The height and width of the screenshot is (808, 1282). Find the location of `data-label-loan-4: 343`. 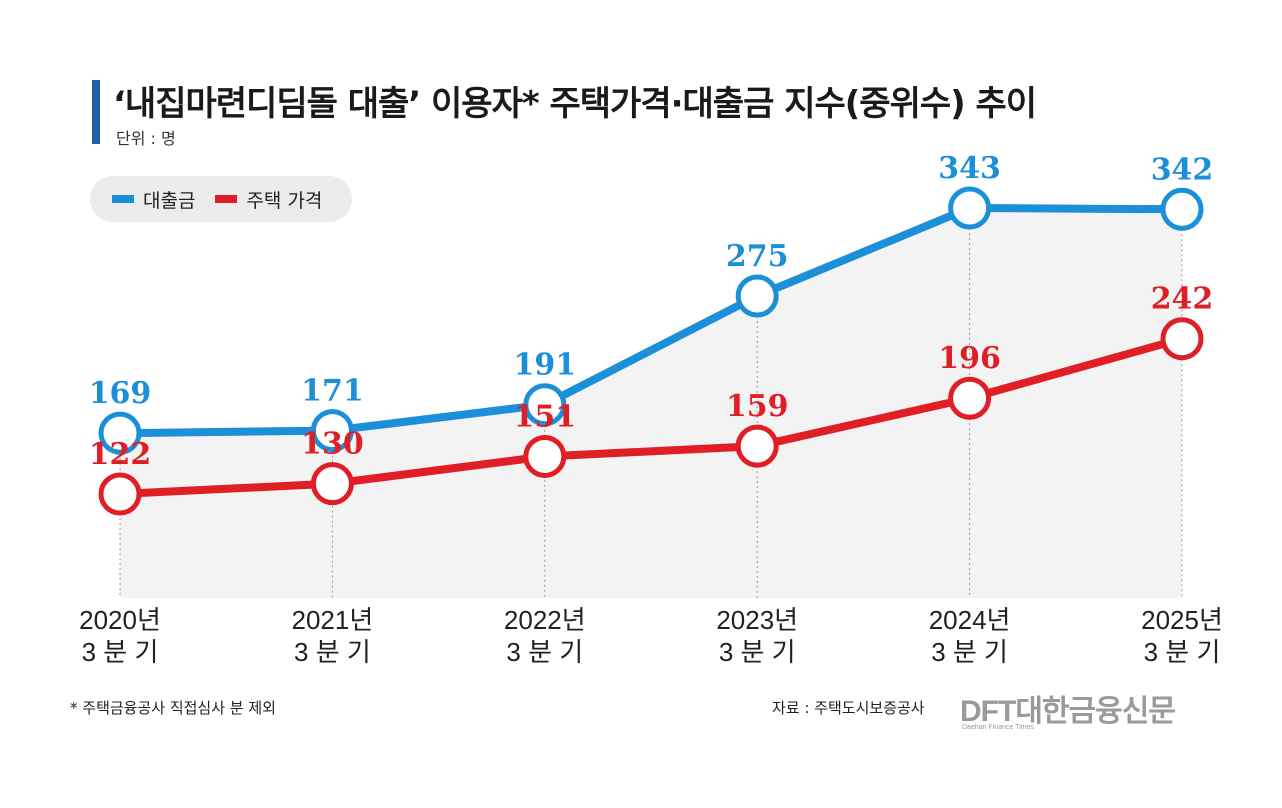

data-label-loan-4: 343 is located at coordinates (969, 168).